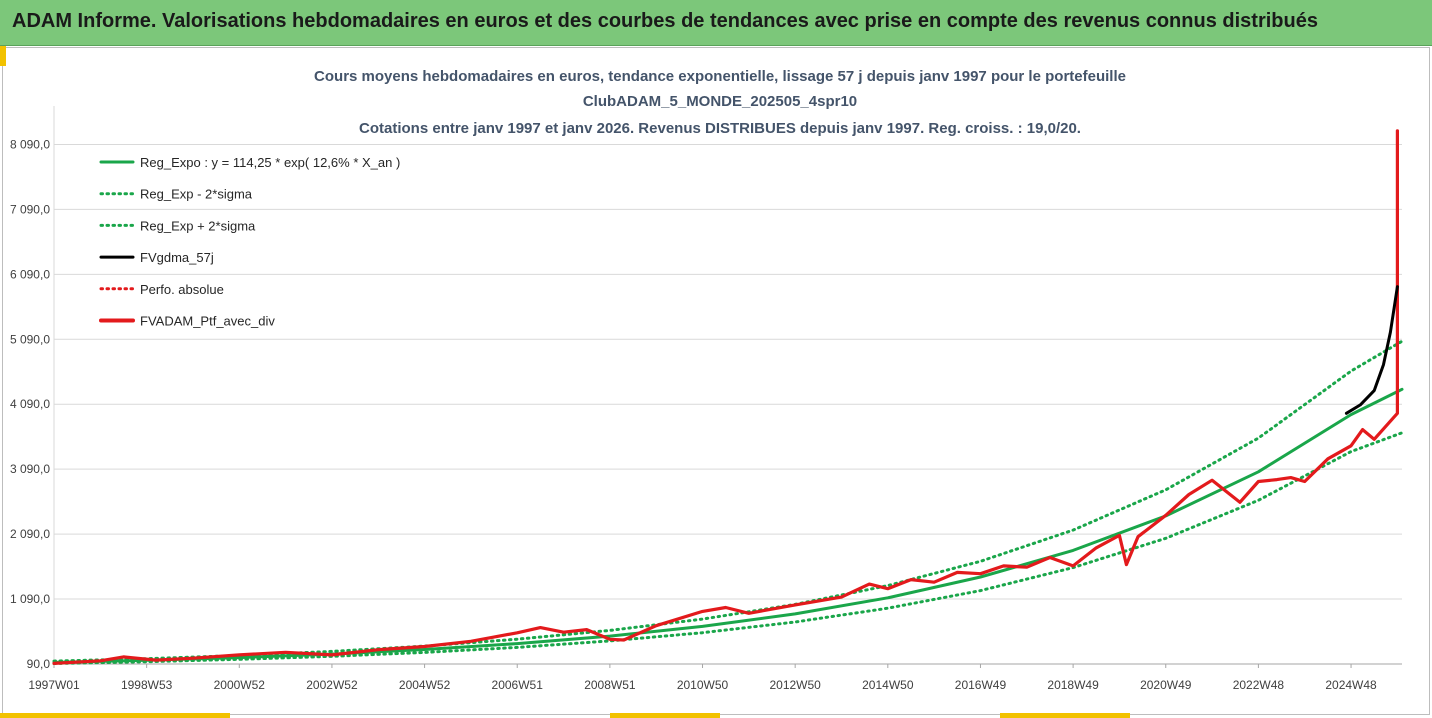  I want to click on y-tick-label: 2 090,0, so click(30, 534).